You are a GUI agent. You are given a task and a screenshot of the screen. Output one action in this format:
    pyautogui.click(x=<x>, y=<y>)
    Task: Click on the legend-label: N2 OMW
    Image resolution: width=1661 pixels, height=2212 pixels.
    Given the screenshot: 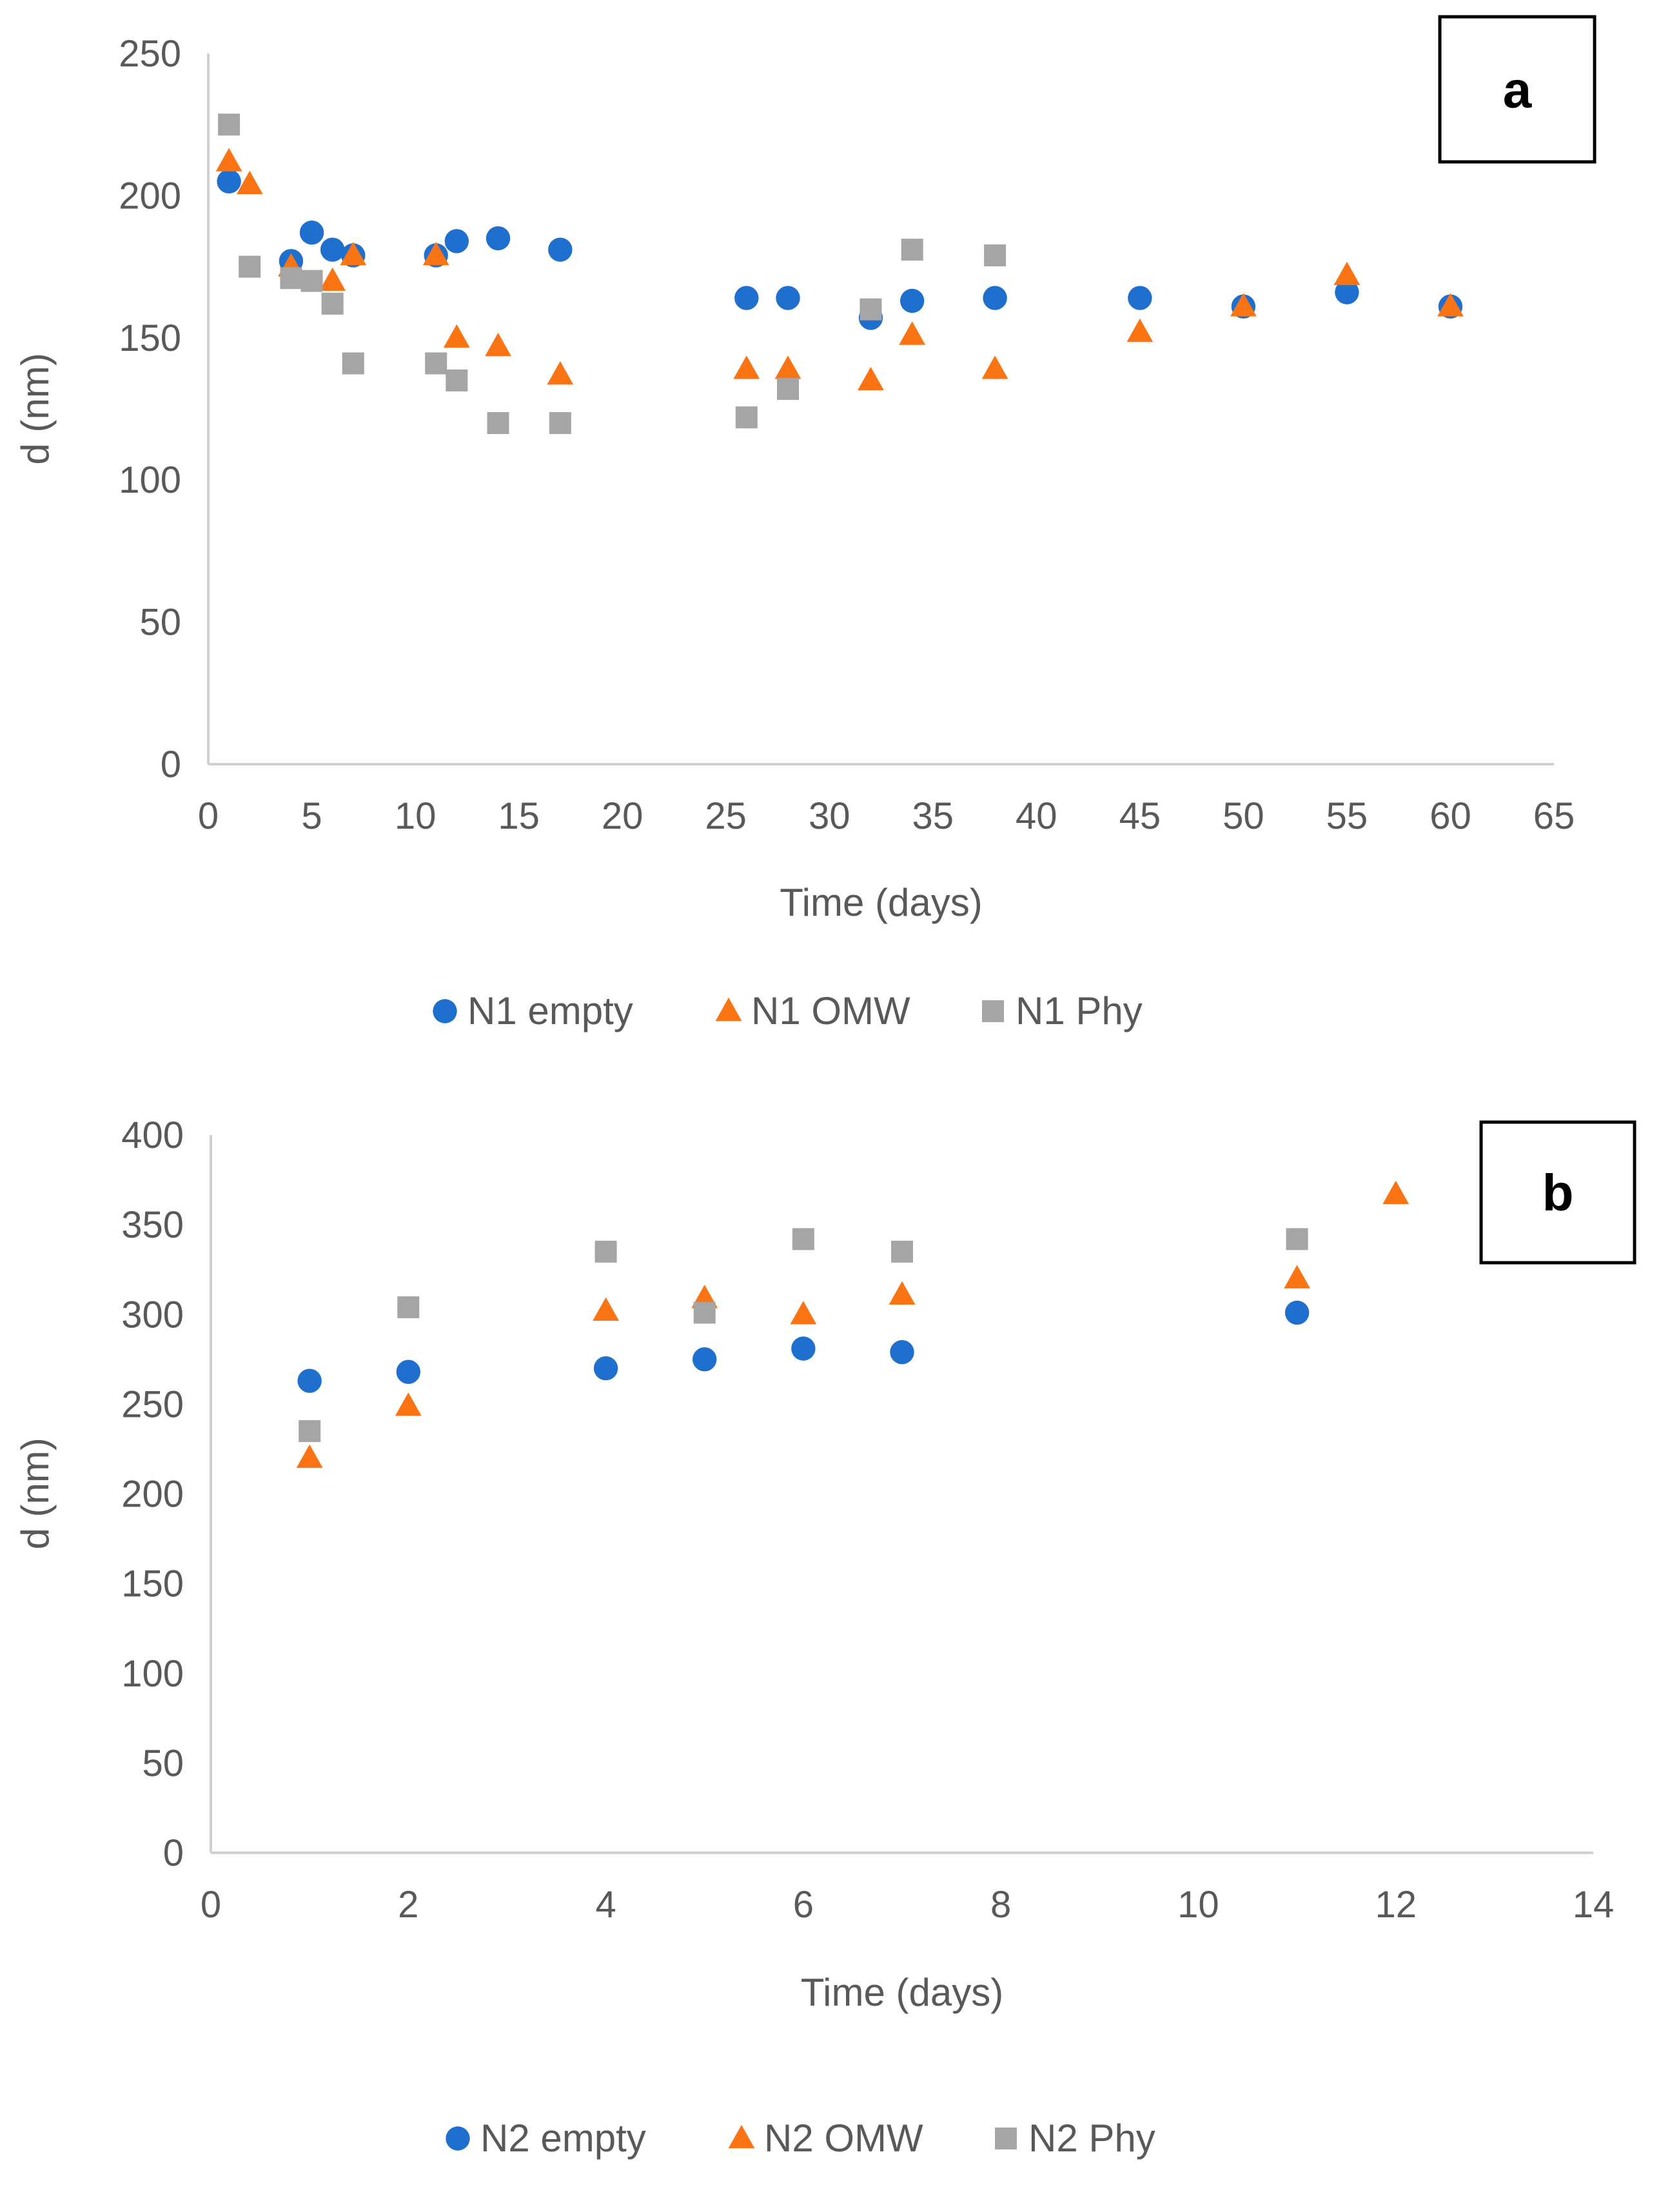 What is the action you would take?
    pyautogui.click(x=843, y=2138)
    